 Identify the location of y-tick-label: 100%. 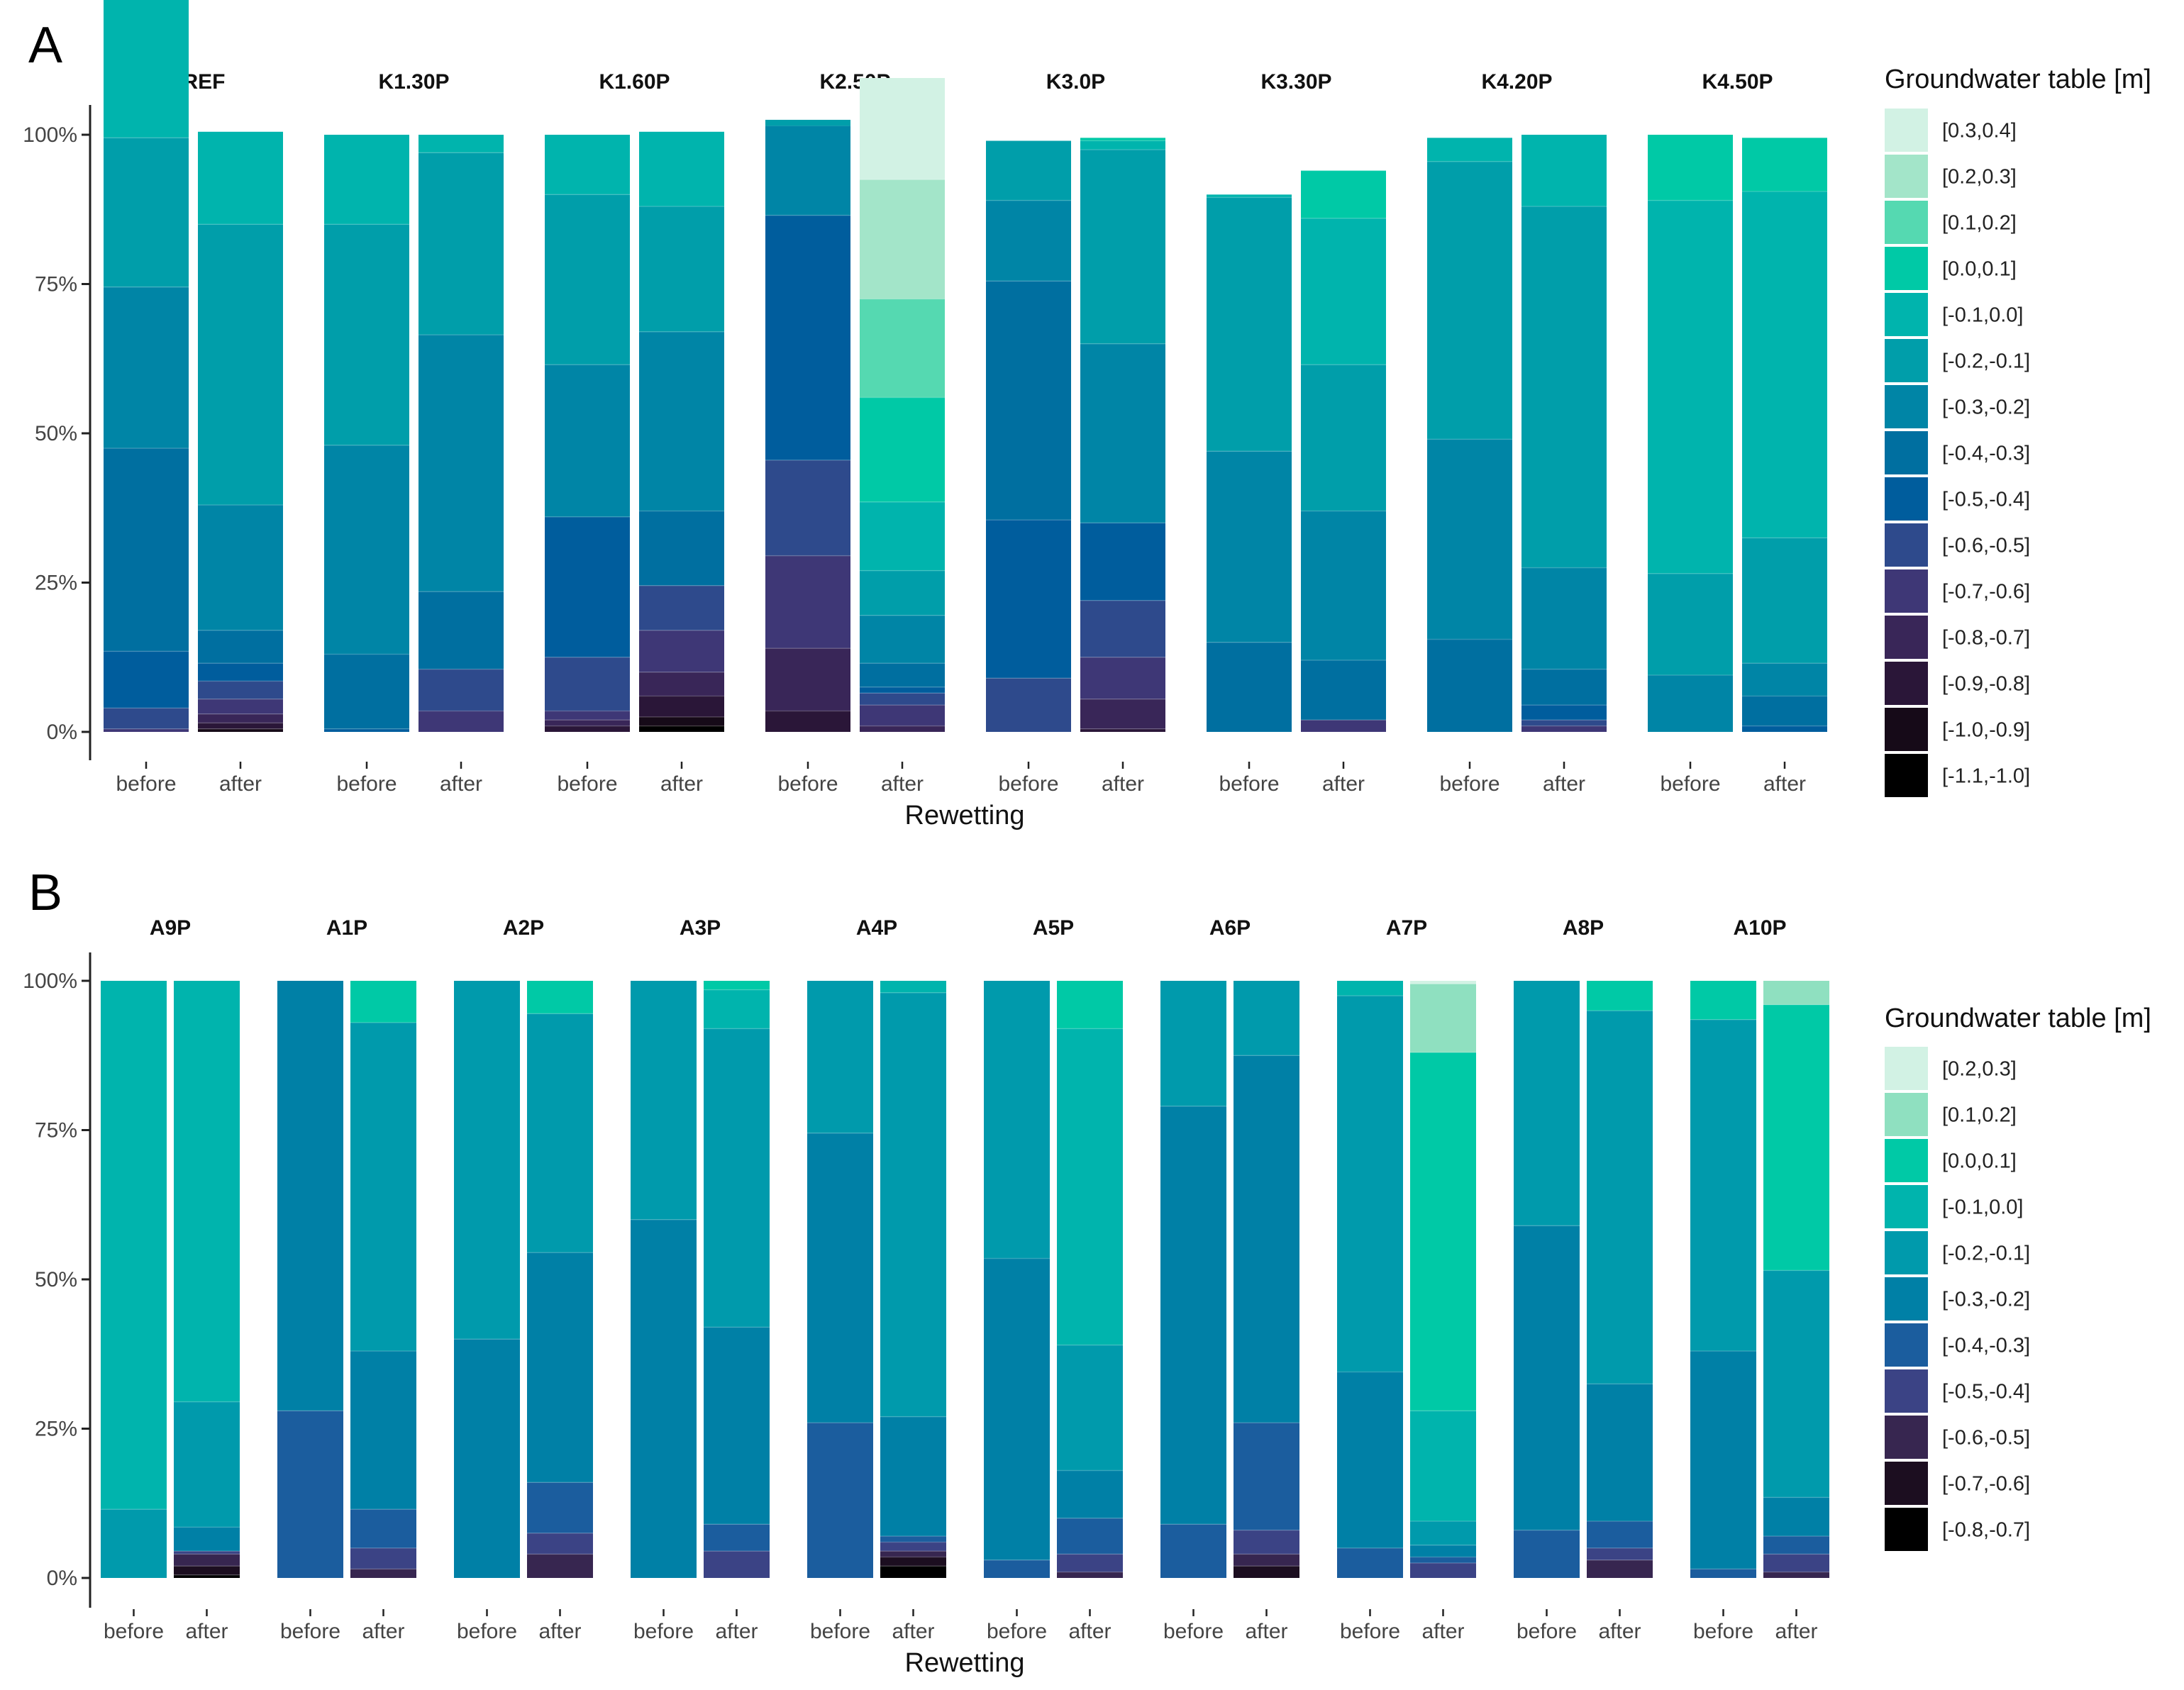
(50, 981).